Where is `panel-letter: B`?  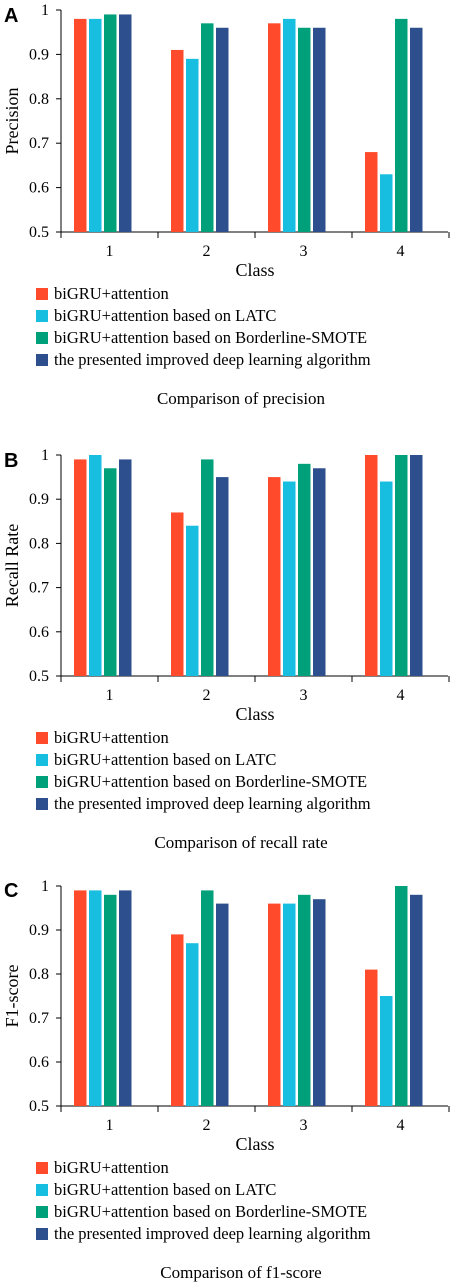 panel-letter: B is located at coordinates (11, 461).